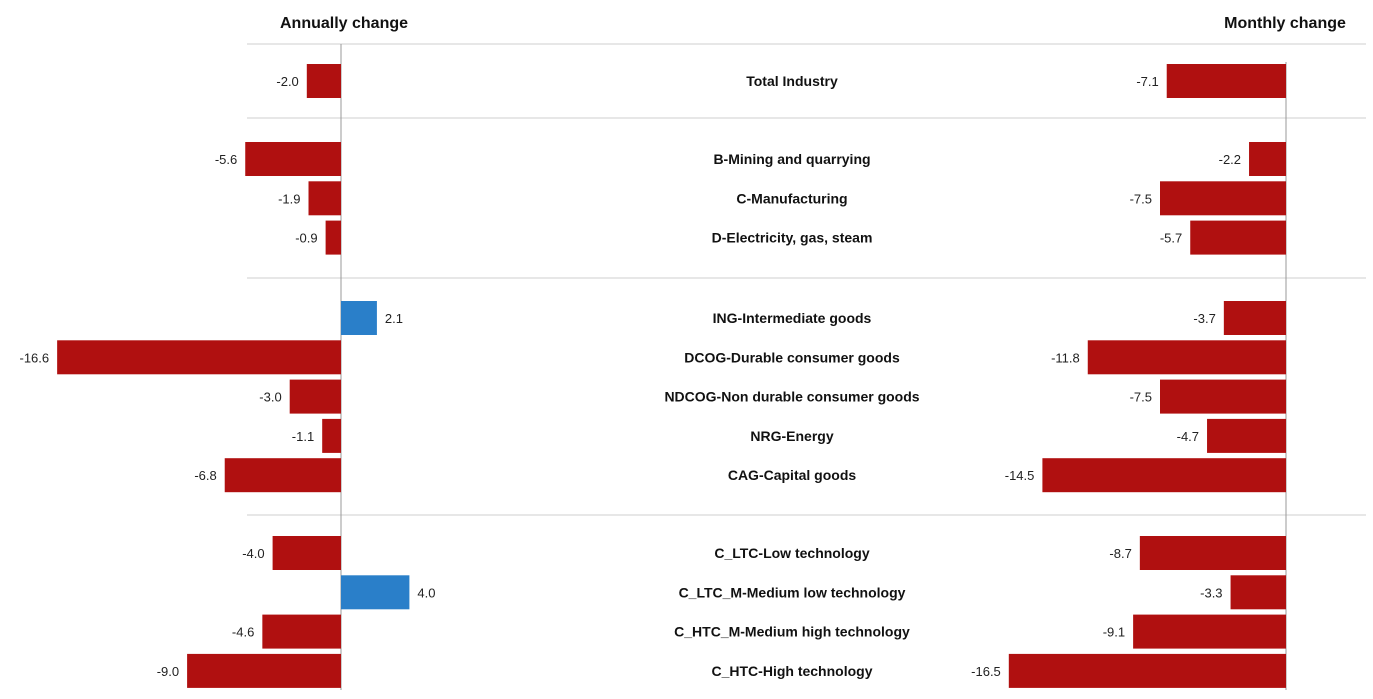 This screenshot has height=699, width=1373. Describe the element at coordinates (301, 631) in the screenshot. I see `annual-bar-c-htc-m-medium-high-technology` at that location.